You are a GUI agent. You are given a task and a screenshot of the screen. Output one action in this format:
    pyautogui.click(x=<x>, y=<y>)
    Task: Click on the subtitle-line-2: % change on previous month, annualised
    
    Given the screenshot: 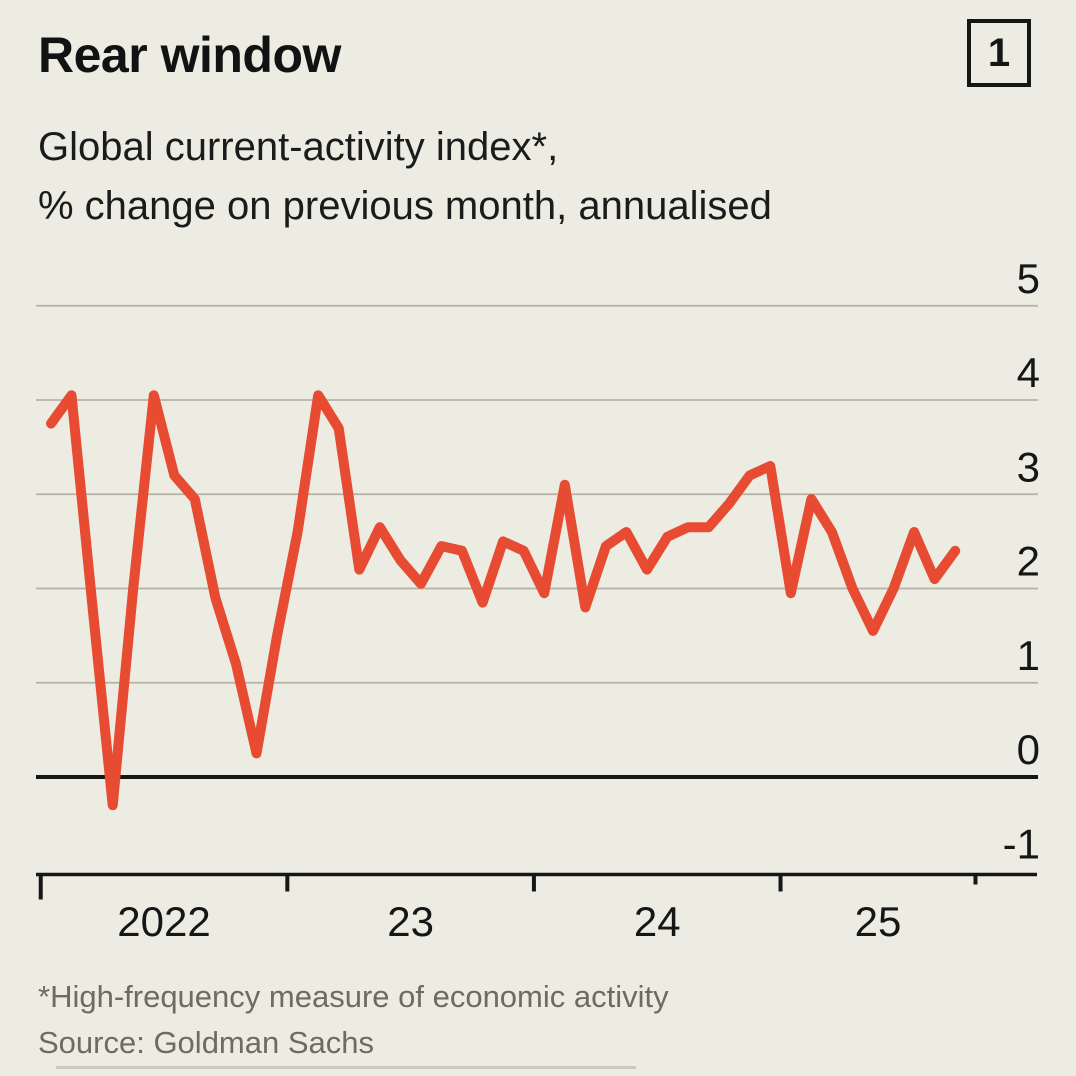 What is the action you would take?
    pyautogui.click(x=405, y=206)
    